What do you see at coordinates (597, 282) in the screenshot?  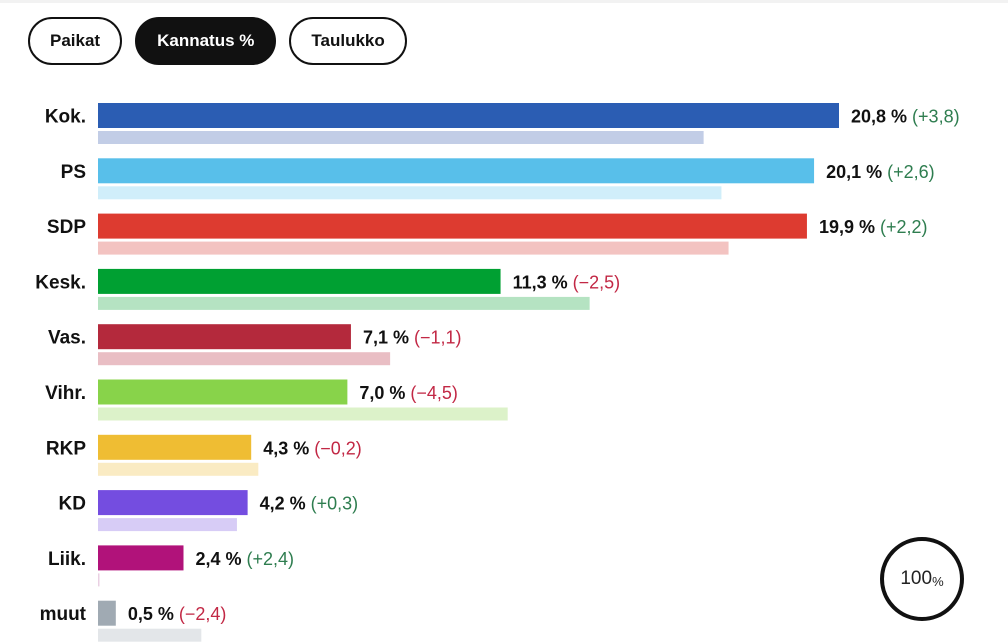 I see `change-text: (−2,5)` at bounding box center [597, 282].